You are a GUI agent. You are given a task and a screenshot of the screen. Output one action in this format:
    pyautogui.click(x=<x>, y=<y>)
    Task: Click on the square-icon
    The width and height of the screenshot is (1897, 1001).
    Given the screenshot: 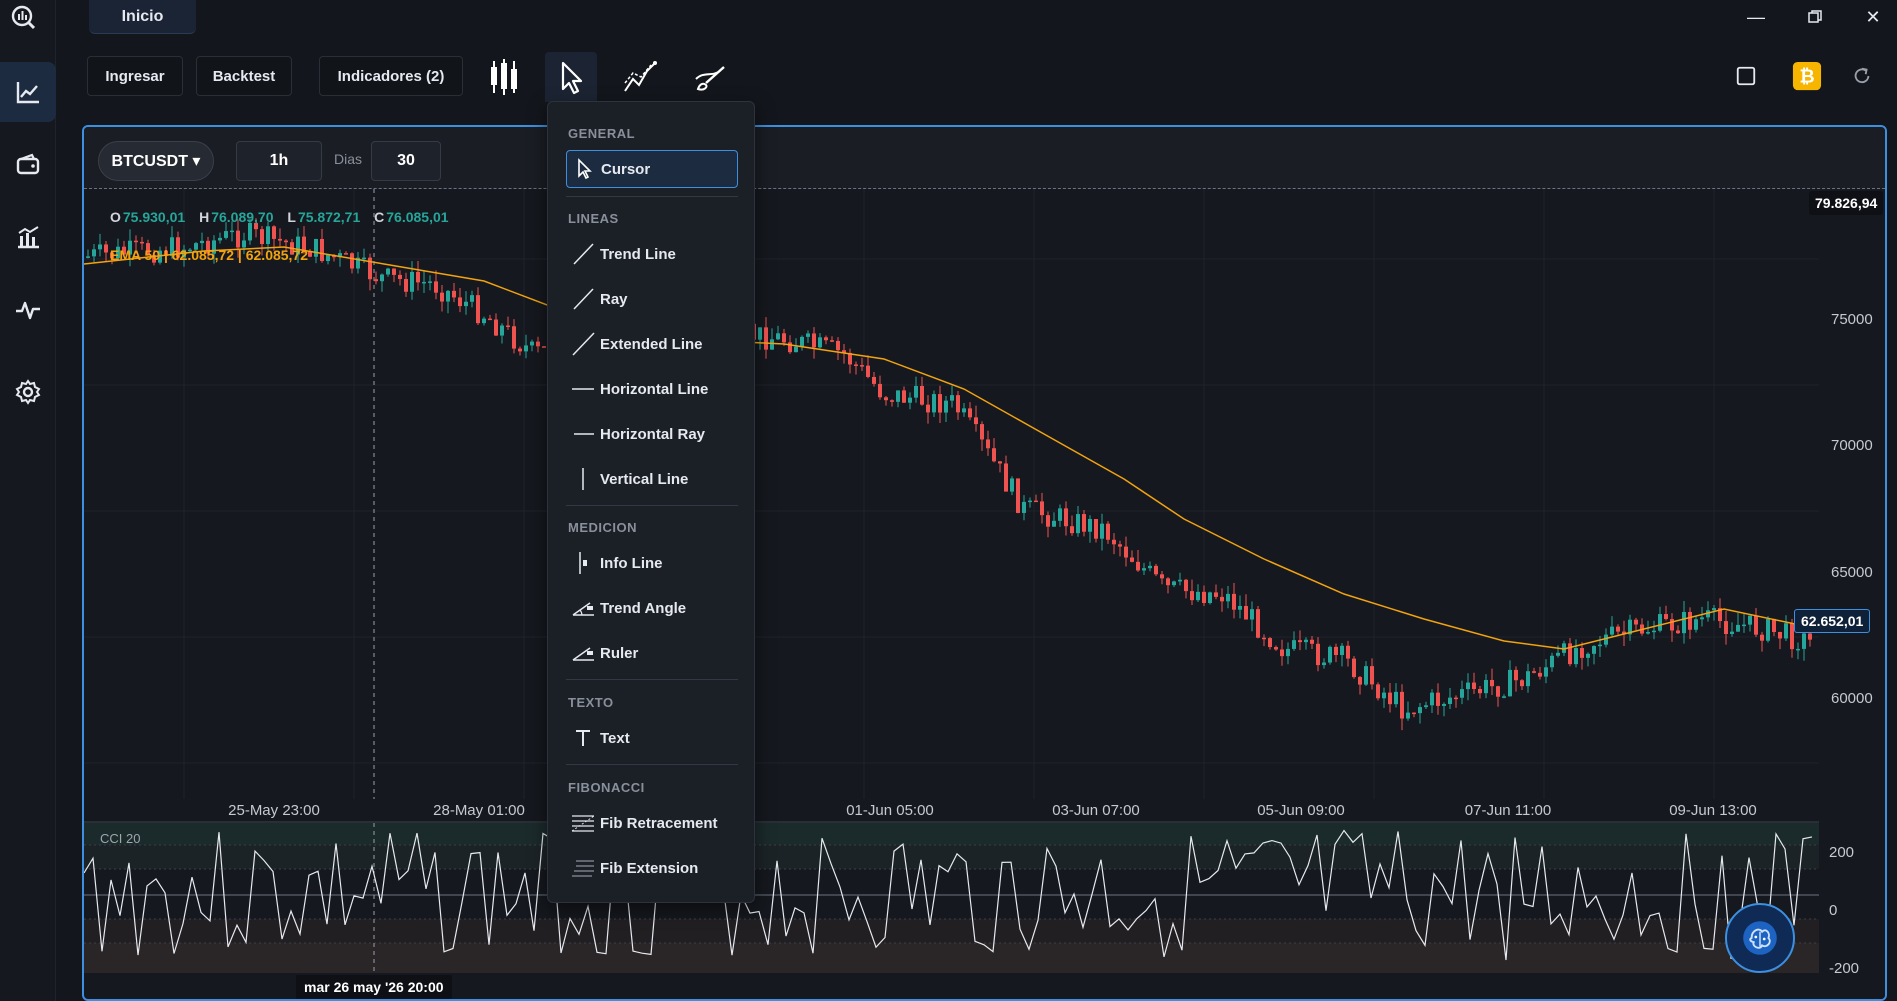 What is the action you would take?
    pyautogui.click(x=1746, y=76)
    